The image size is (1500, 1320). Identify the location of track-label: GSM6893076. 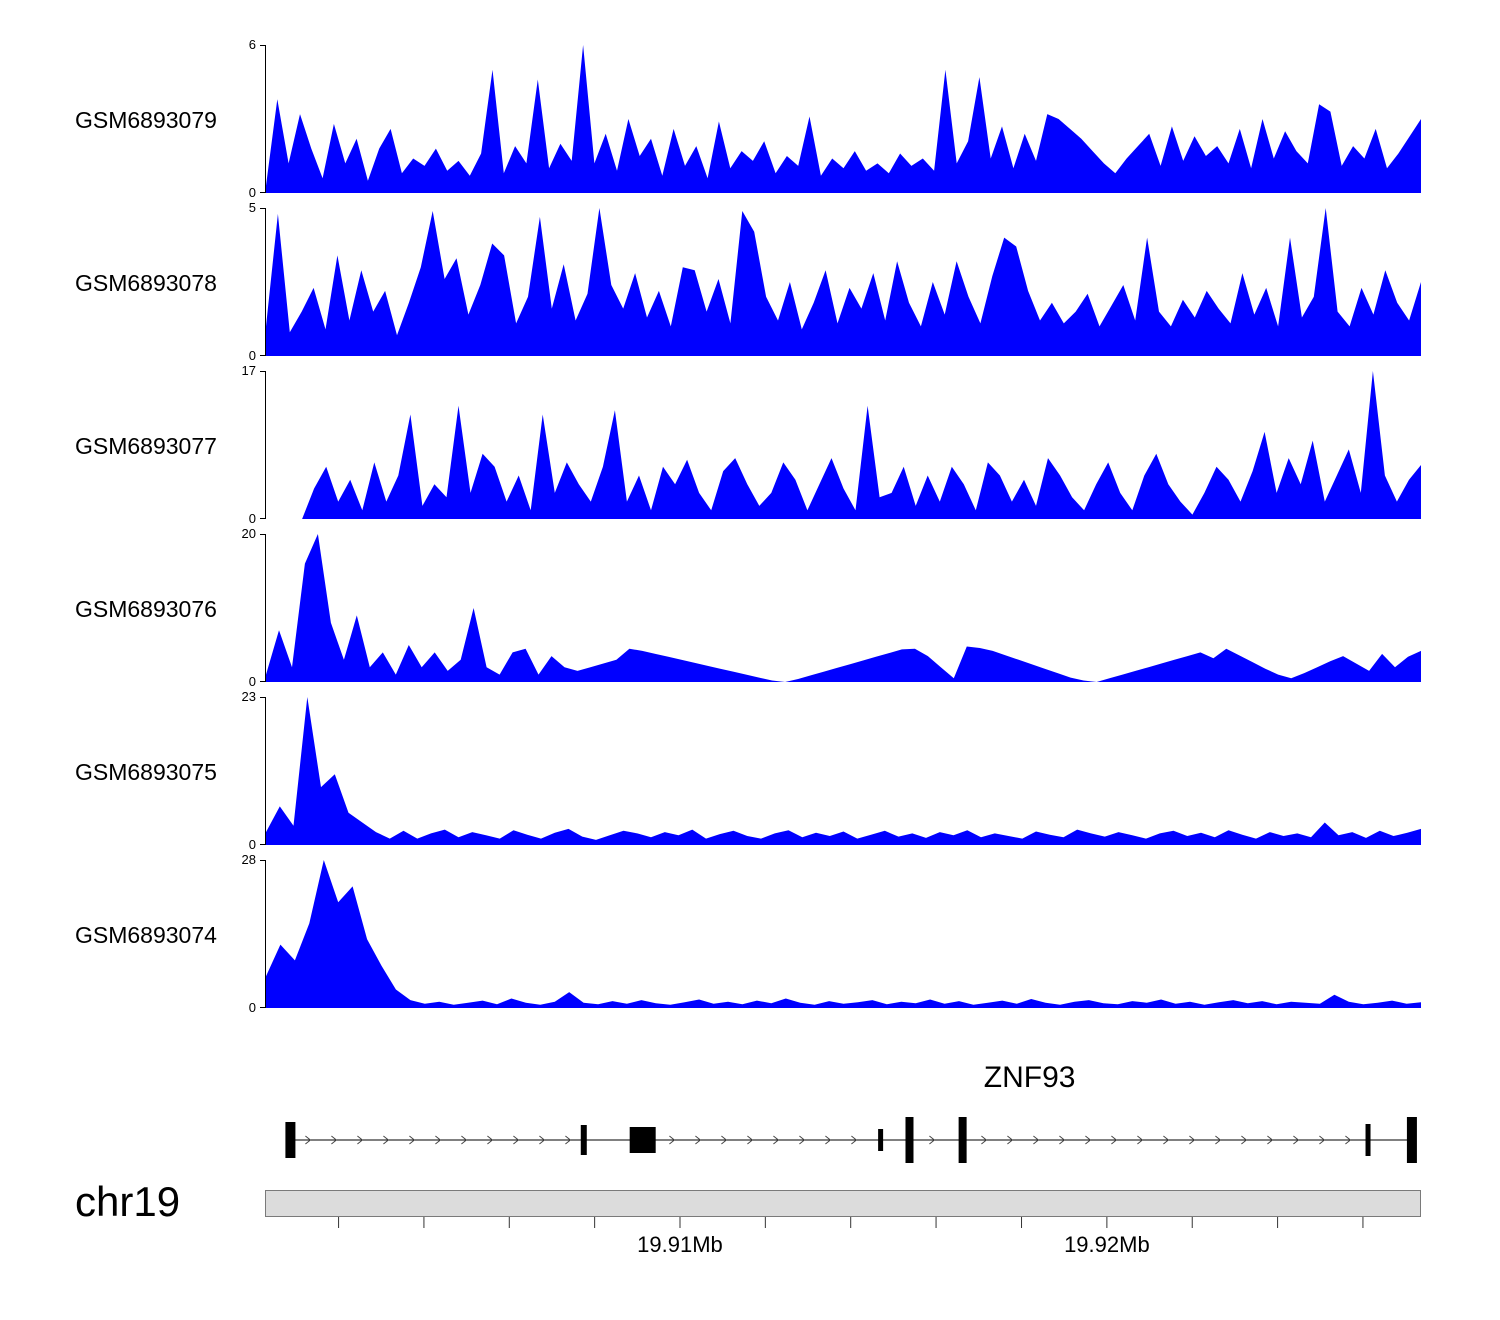
(146, 609).